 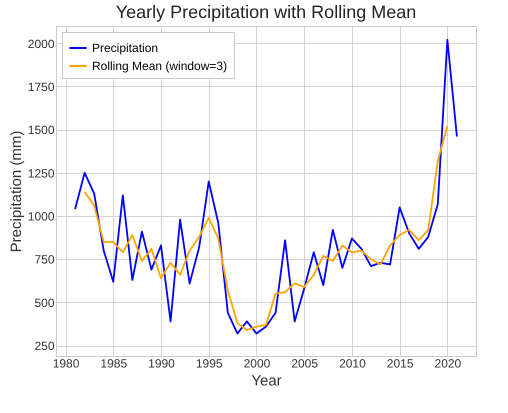 I want to click on y-tick-label: 500, so click(x=44, y=303).